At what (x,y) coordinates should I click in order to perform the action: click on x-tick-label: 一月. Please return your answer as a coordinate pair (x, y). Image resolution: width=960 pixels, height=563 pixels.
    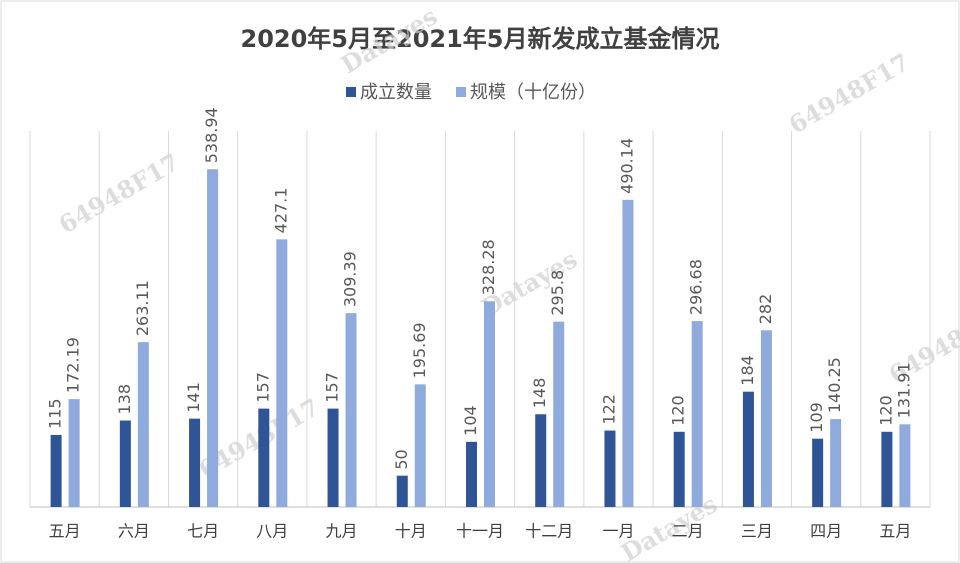
    Looking at the image, I should click on (618, 531).